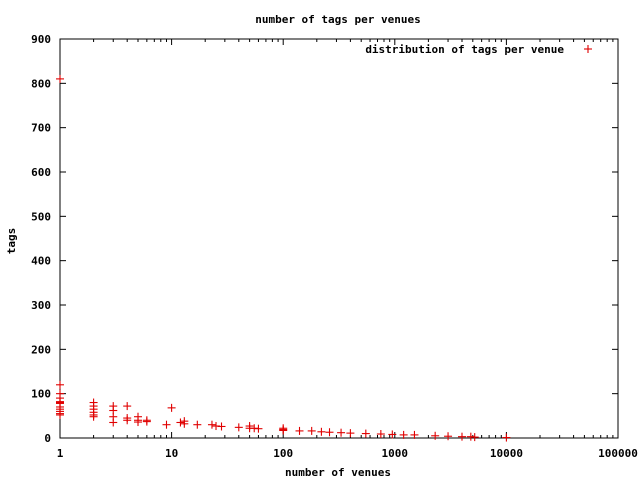 This screenshot has width=640, height=480. What do you see at coordinates (338, 19) in the screenshot?
I see `chart-title: number of tags per venues` at bounding box center [338, 19].